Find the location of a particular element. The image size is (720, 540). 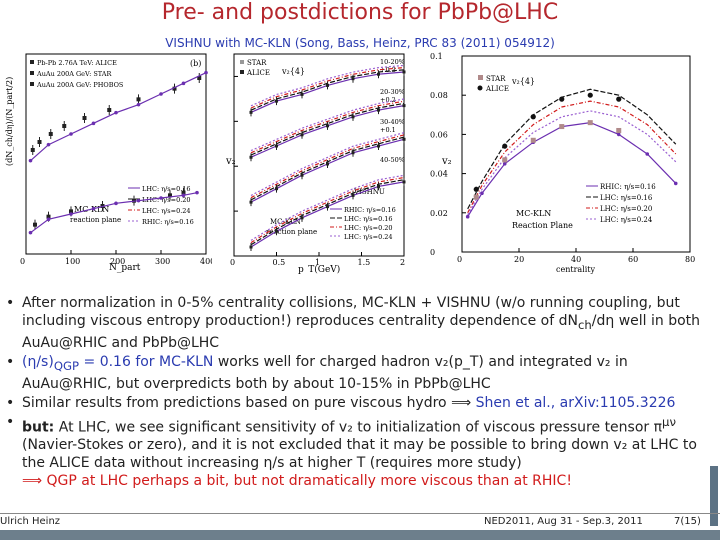

panel-tag: (b) is located at coordinates (195, 63).